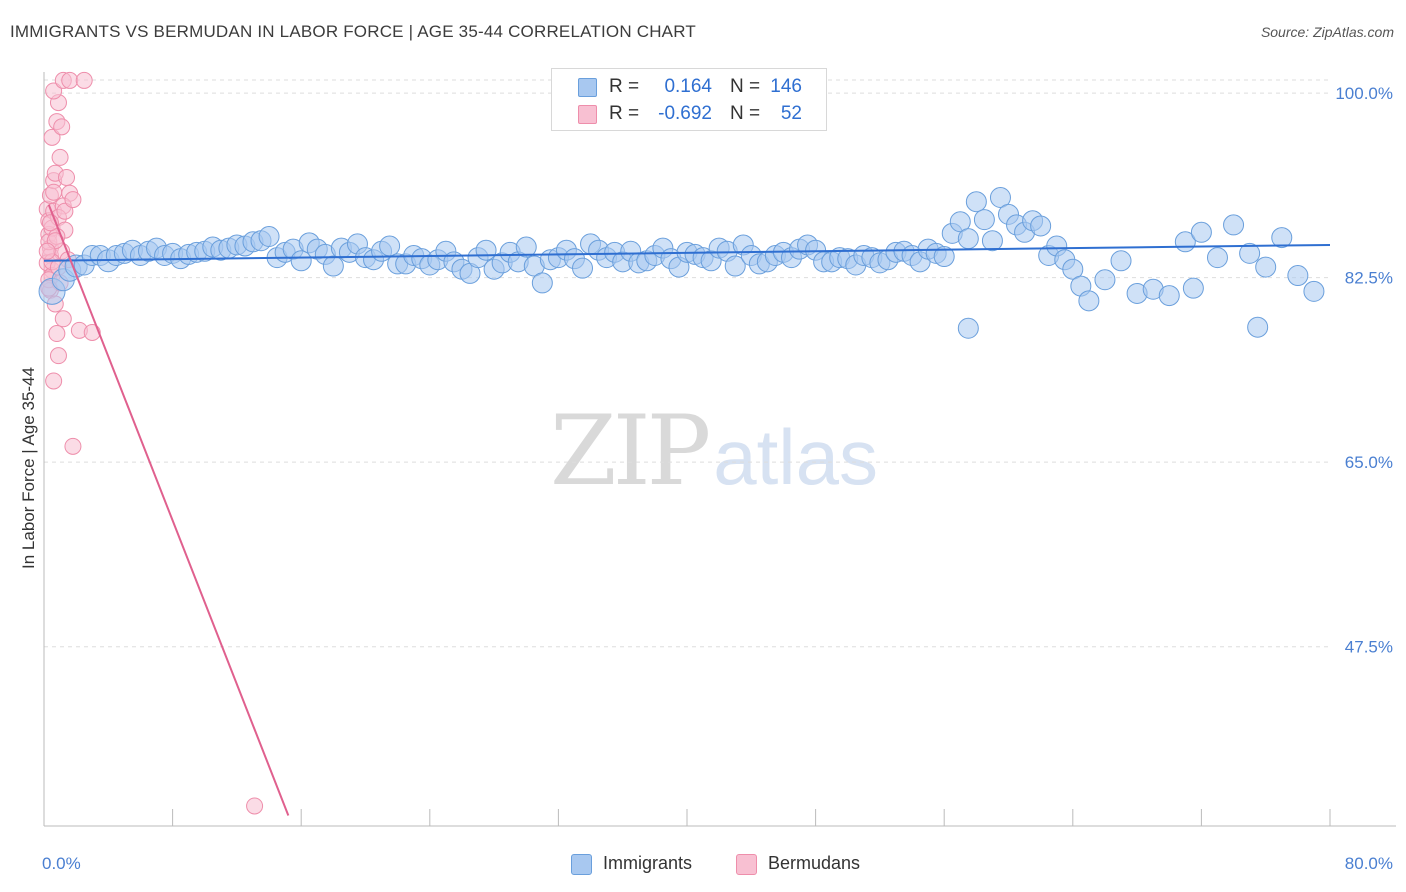 This screenshot has width=1406, height=892. I want to click on watermark: ZIPatlas, so click(714, 451).